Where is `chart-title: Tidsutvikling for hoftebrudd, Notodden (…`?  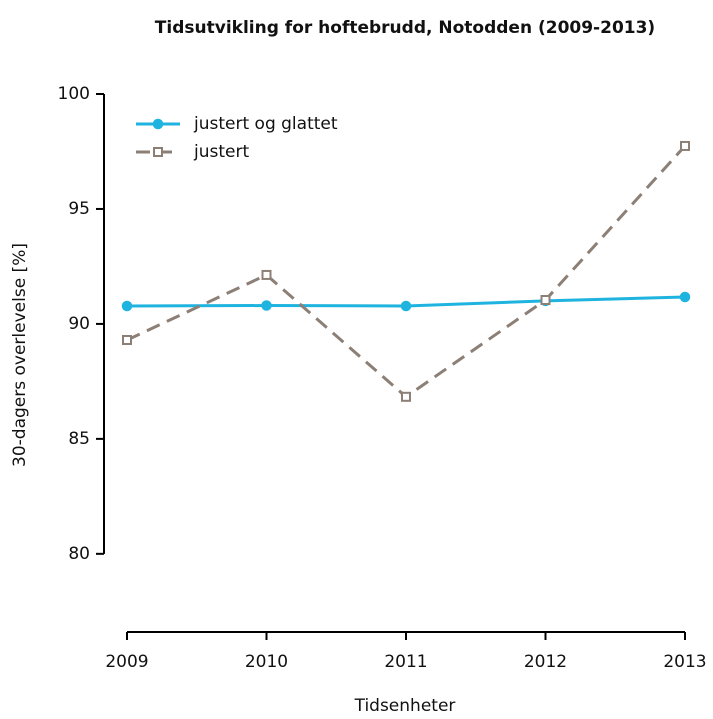 chart-title: Tidsutvikling for hoftebrudd, Notodden (… is located at coordinates (405, 28).